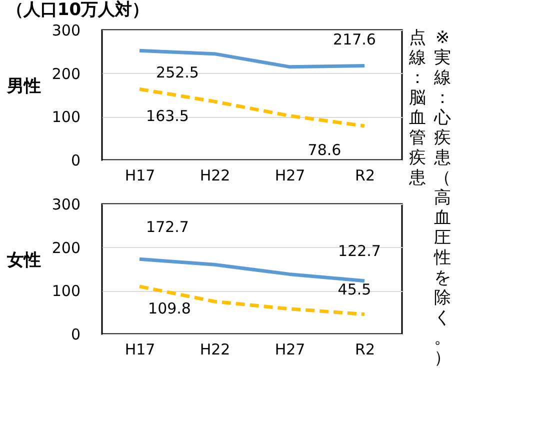 This screenshot has width=557, height=431. Describe the element at coordinates (23, 86) in the screenshot. I see `y-axis-title: 男性` at that location.